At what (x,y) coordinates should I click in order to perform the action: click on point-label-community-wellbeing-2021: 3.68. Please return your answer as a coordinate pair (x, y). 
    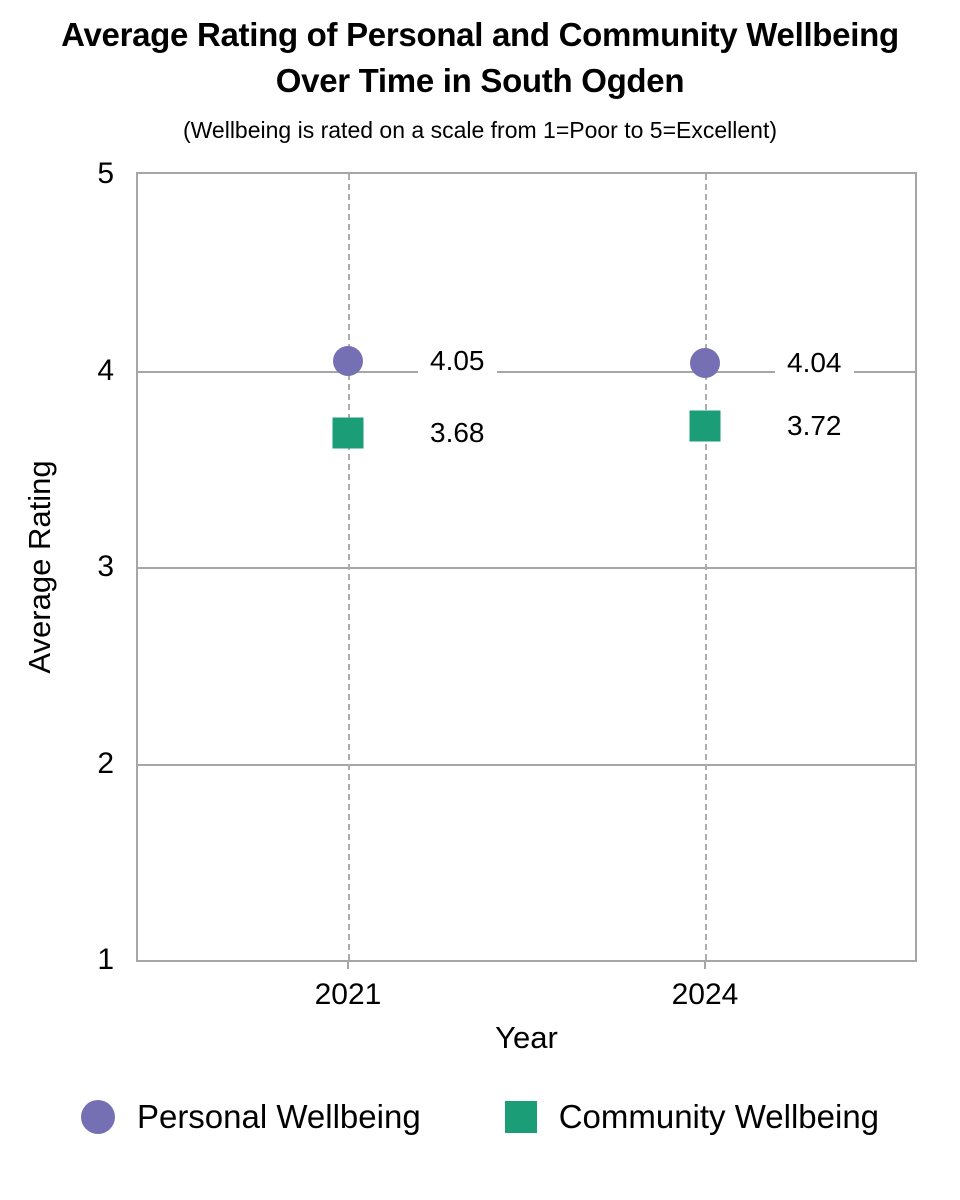
    Looking at the image, I should click on (457, 433).